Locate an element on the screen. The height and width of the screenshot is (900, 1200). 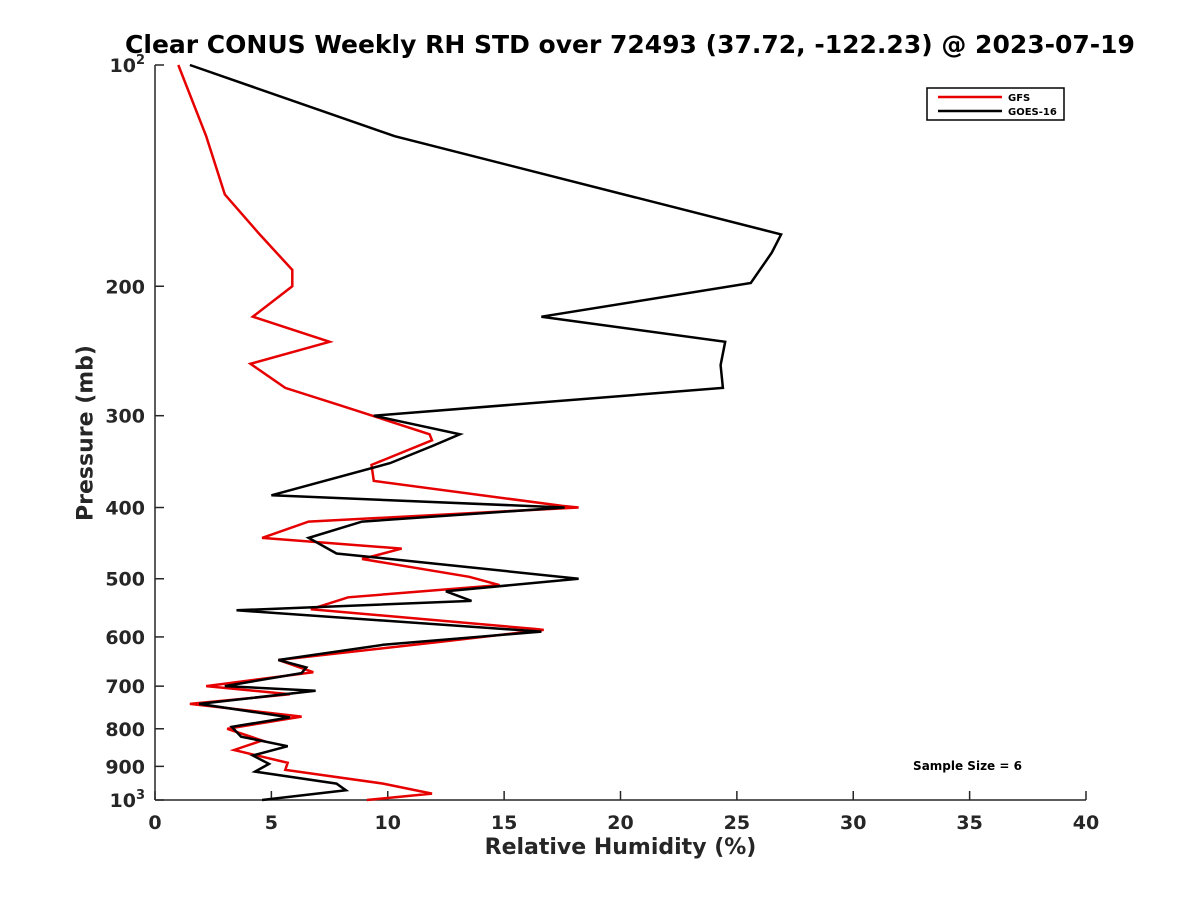
x-tick-label: 30 is located at coordinates (853, 823).